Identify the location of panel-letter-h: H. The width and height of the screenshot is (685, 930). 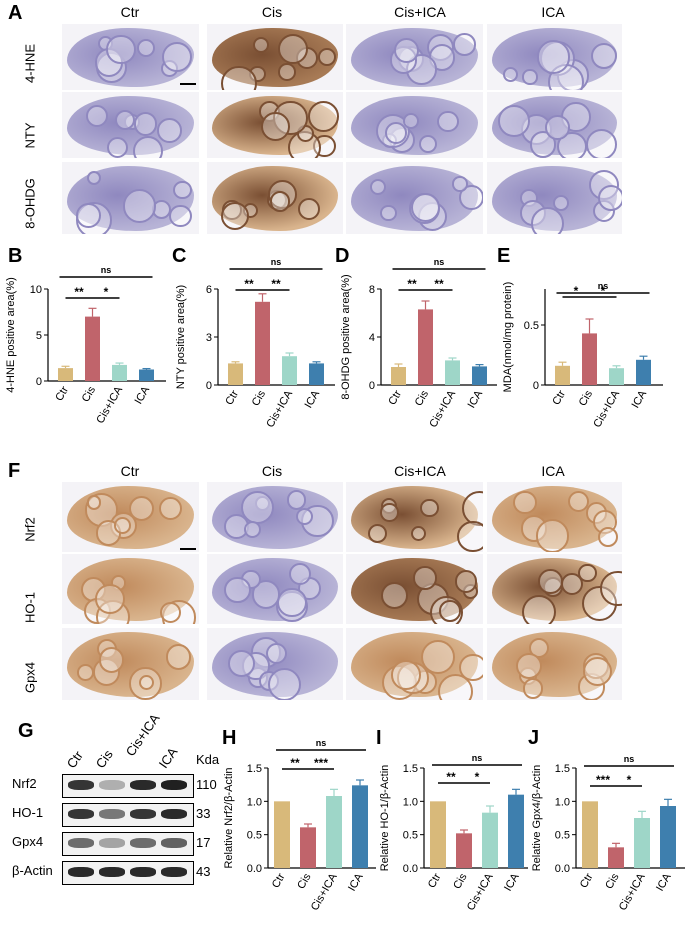
(229, 738).